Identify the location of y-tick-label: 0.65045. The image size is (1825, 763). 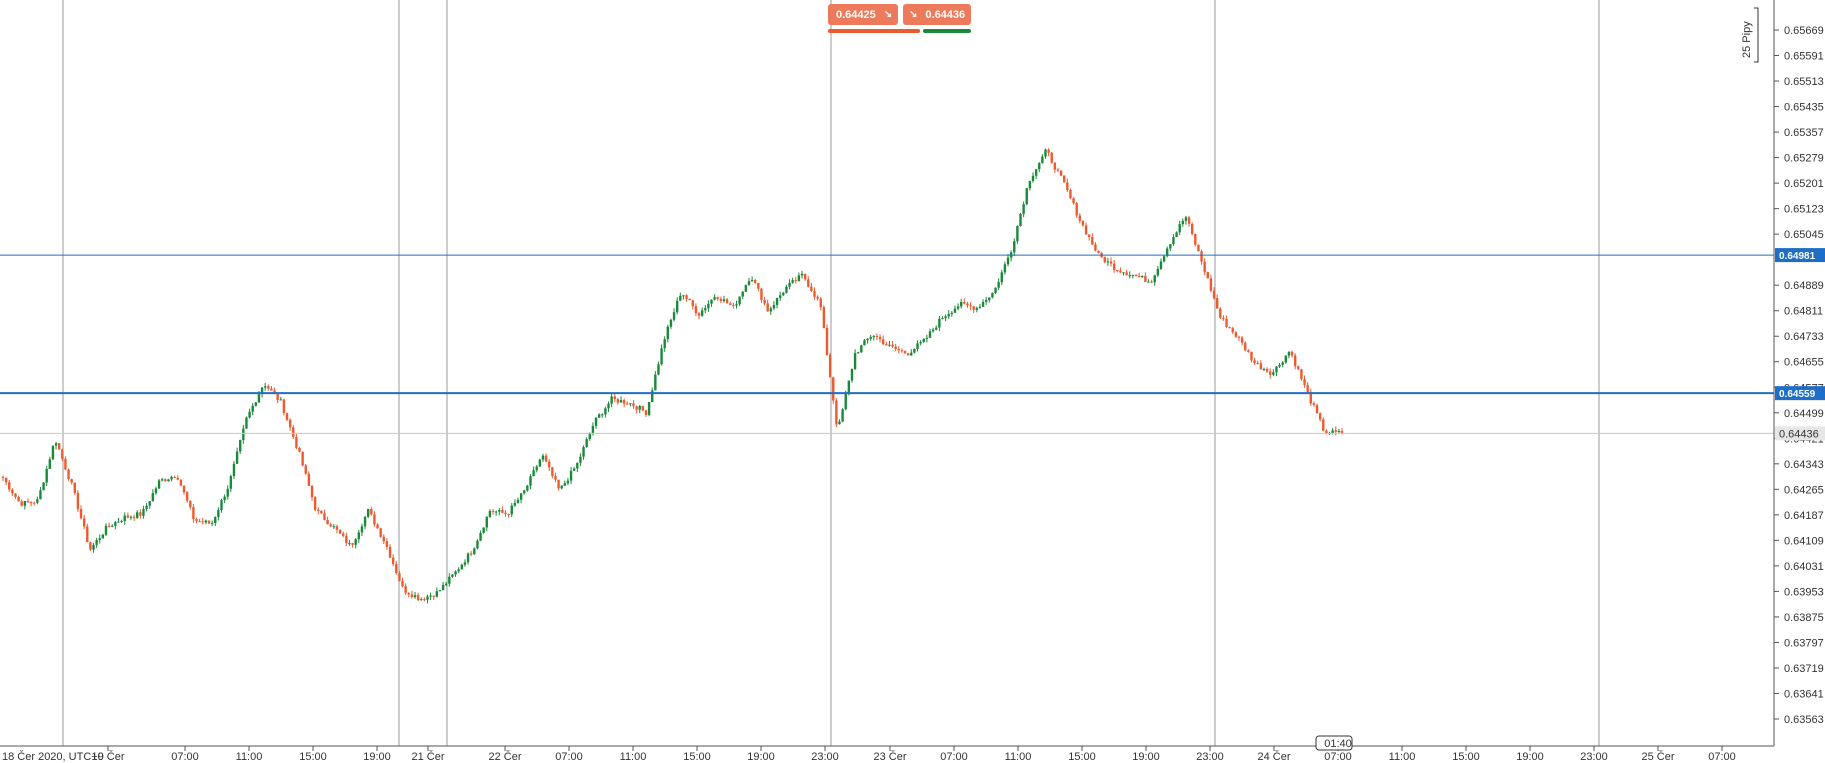
(1804, 235).